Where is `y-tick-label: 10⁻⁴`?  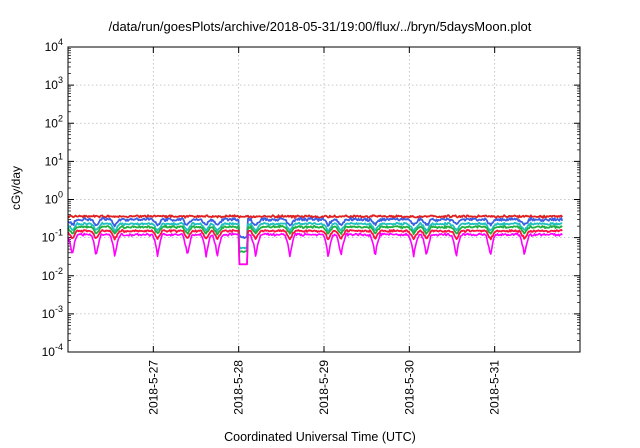 y-tick-label: 10⁻⁴ is located at coordinates (52, 350).